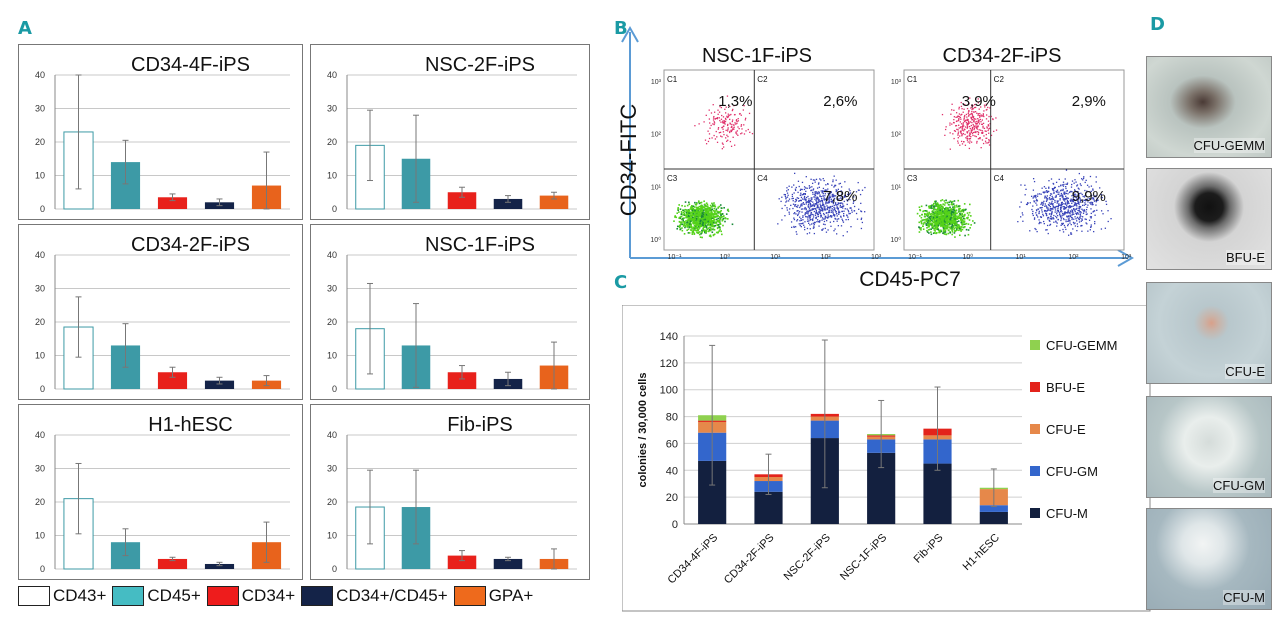 This screenshot has height=623, width=1280. What do you see at coordinates (669, 391) in the screenshot?
I see `y-tick-label: 100` at bounding box center [669, 391].